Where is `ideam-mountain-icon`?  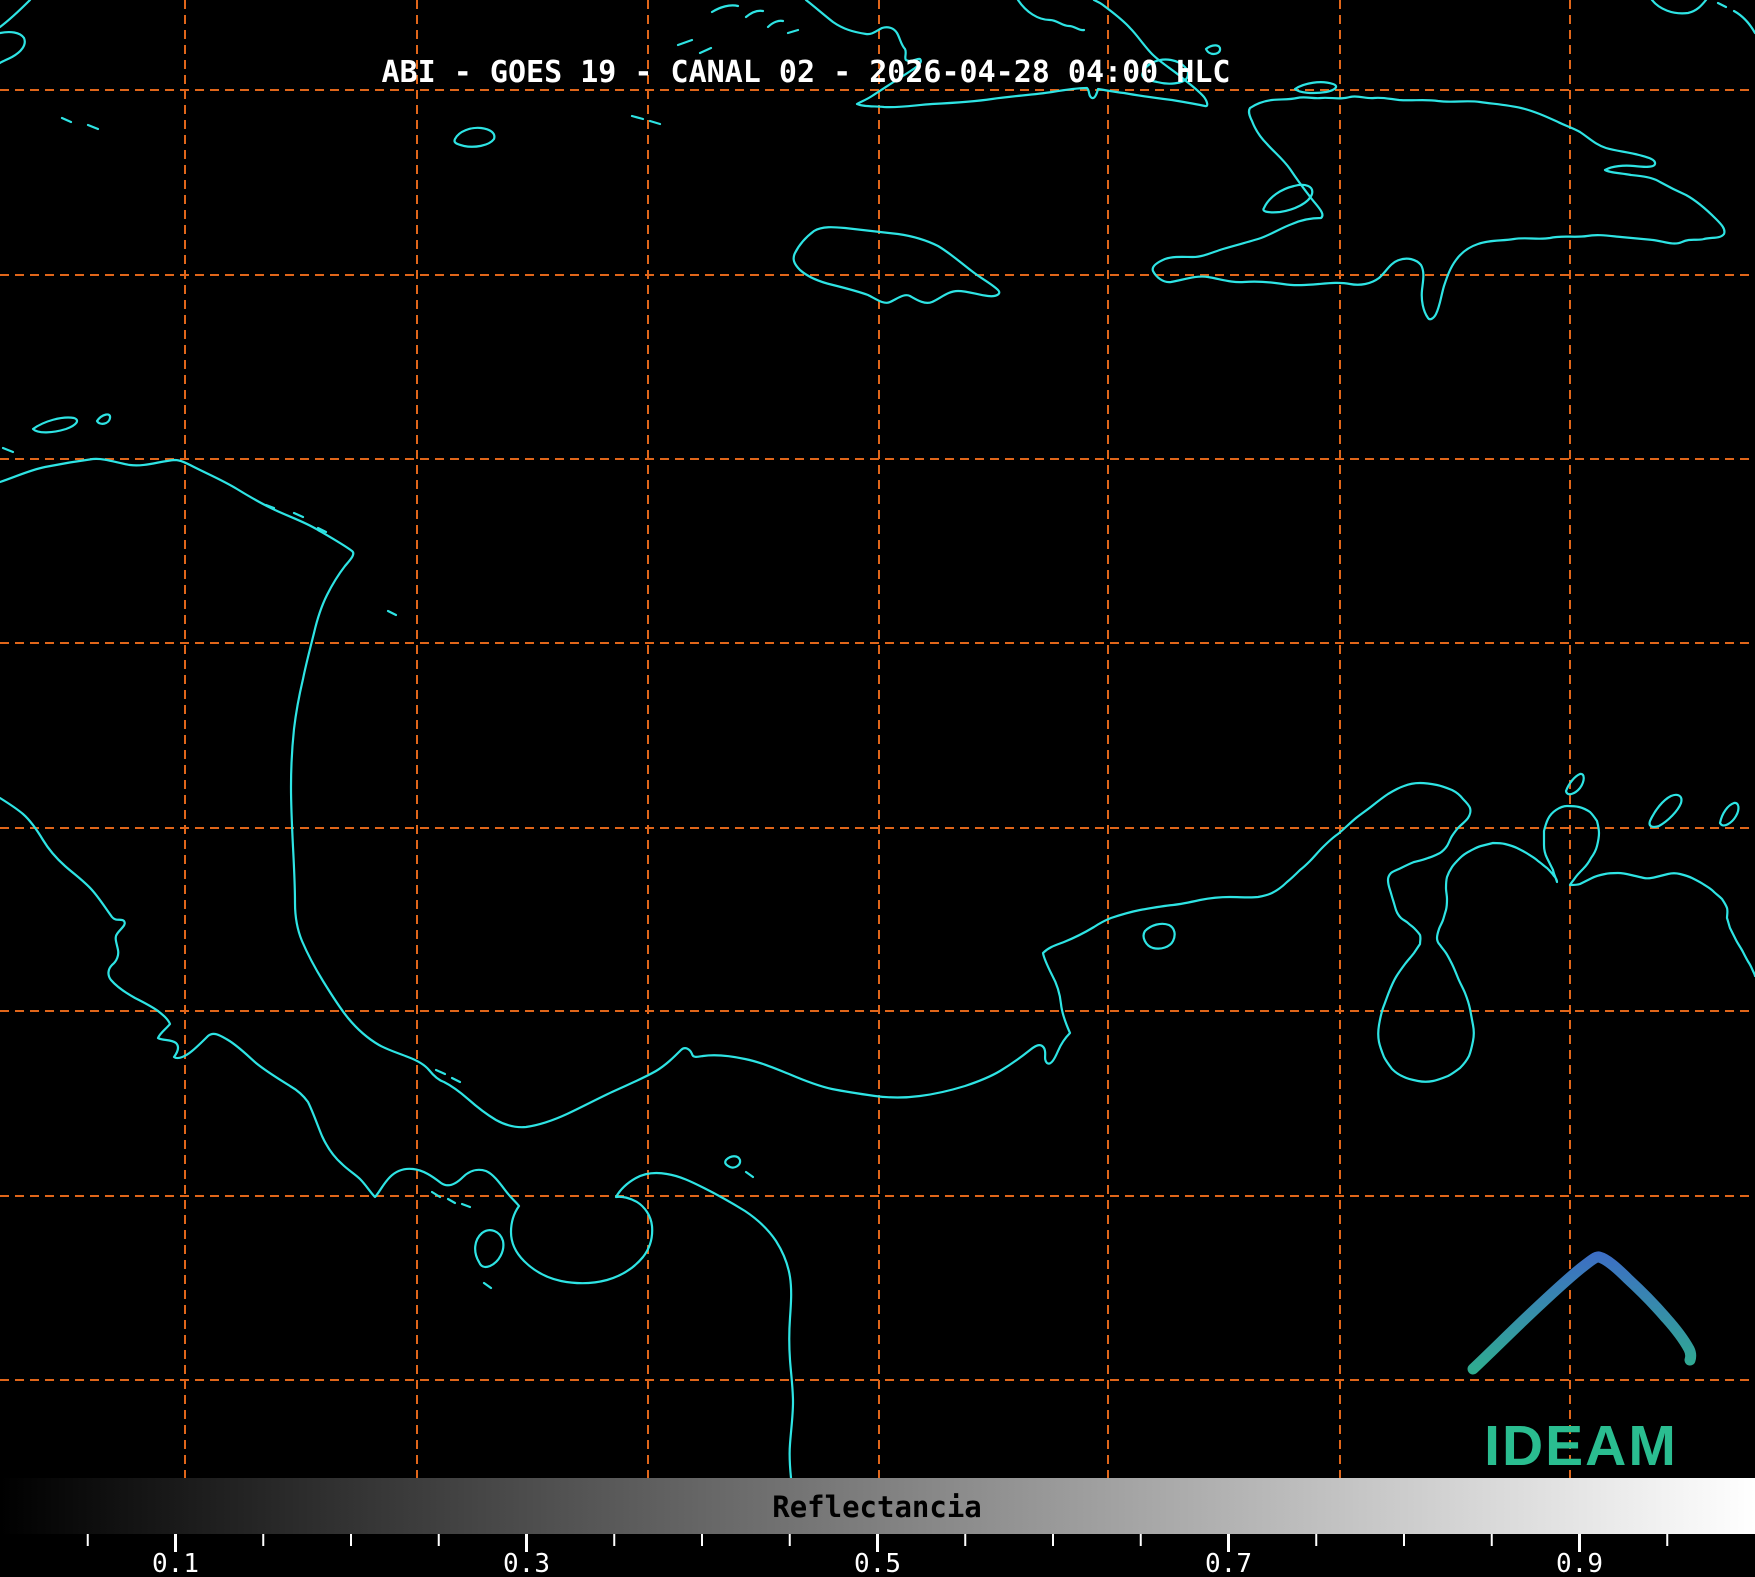 ideam-mountain-icon is located at coordinates (1582, 1313).